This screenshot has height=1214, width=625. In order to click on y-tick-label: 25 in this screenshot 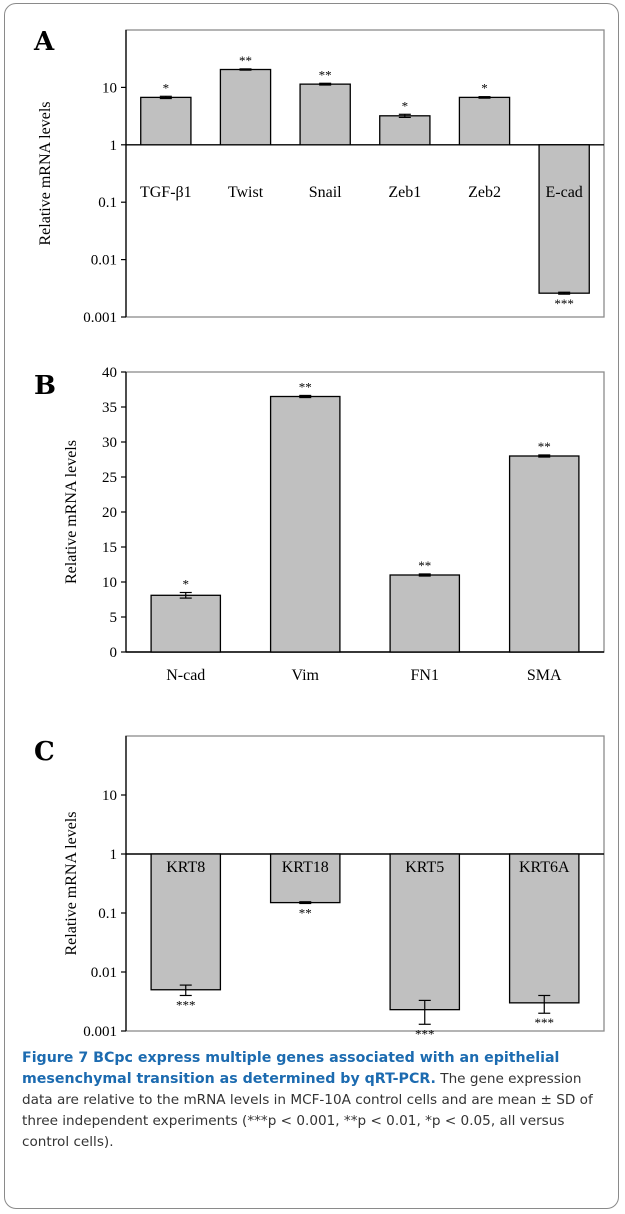, I will do `click(109, 478)`.